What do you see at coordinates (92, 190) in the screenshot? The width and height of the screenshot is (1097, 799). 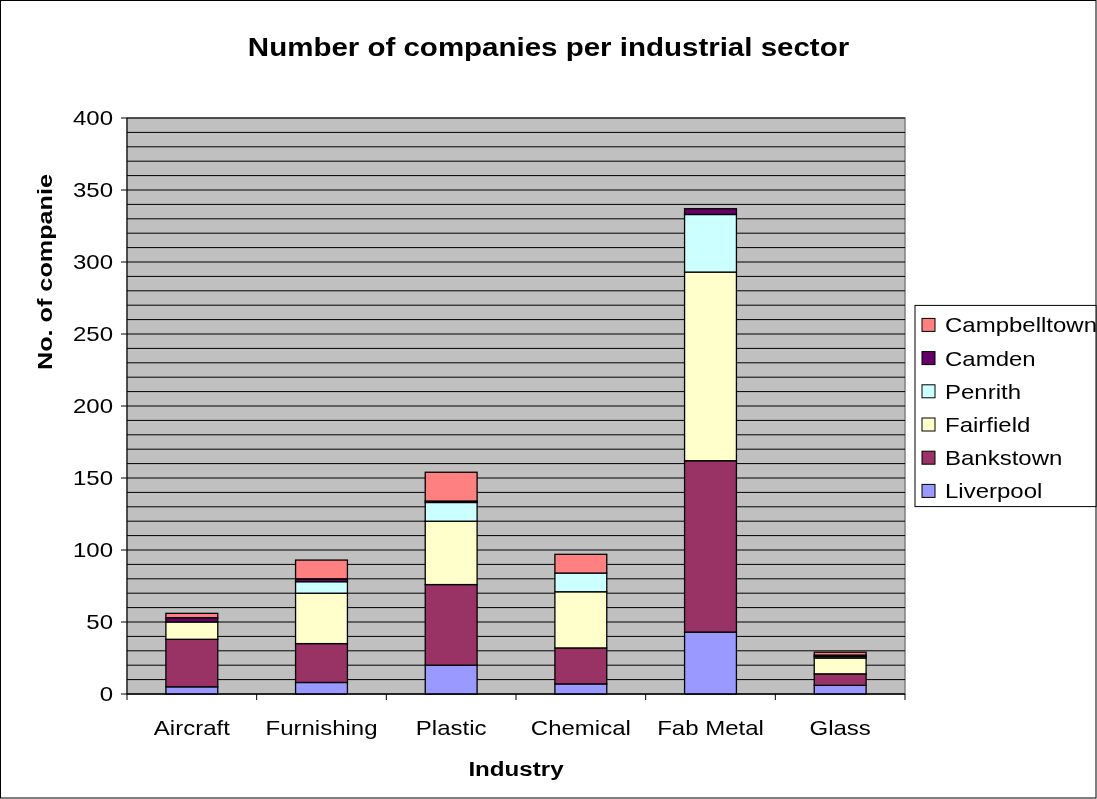 I see `y-tick-label: 350` at bounding box center [92, 190].